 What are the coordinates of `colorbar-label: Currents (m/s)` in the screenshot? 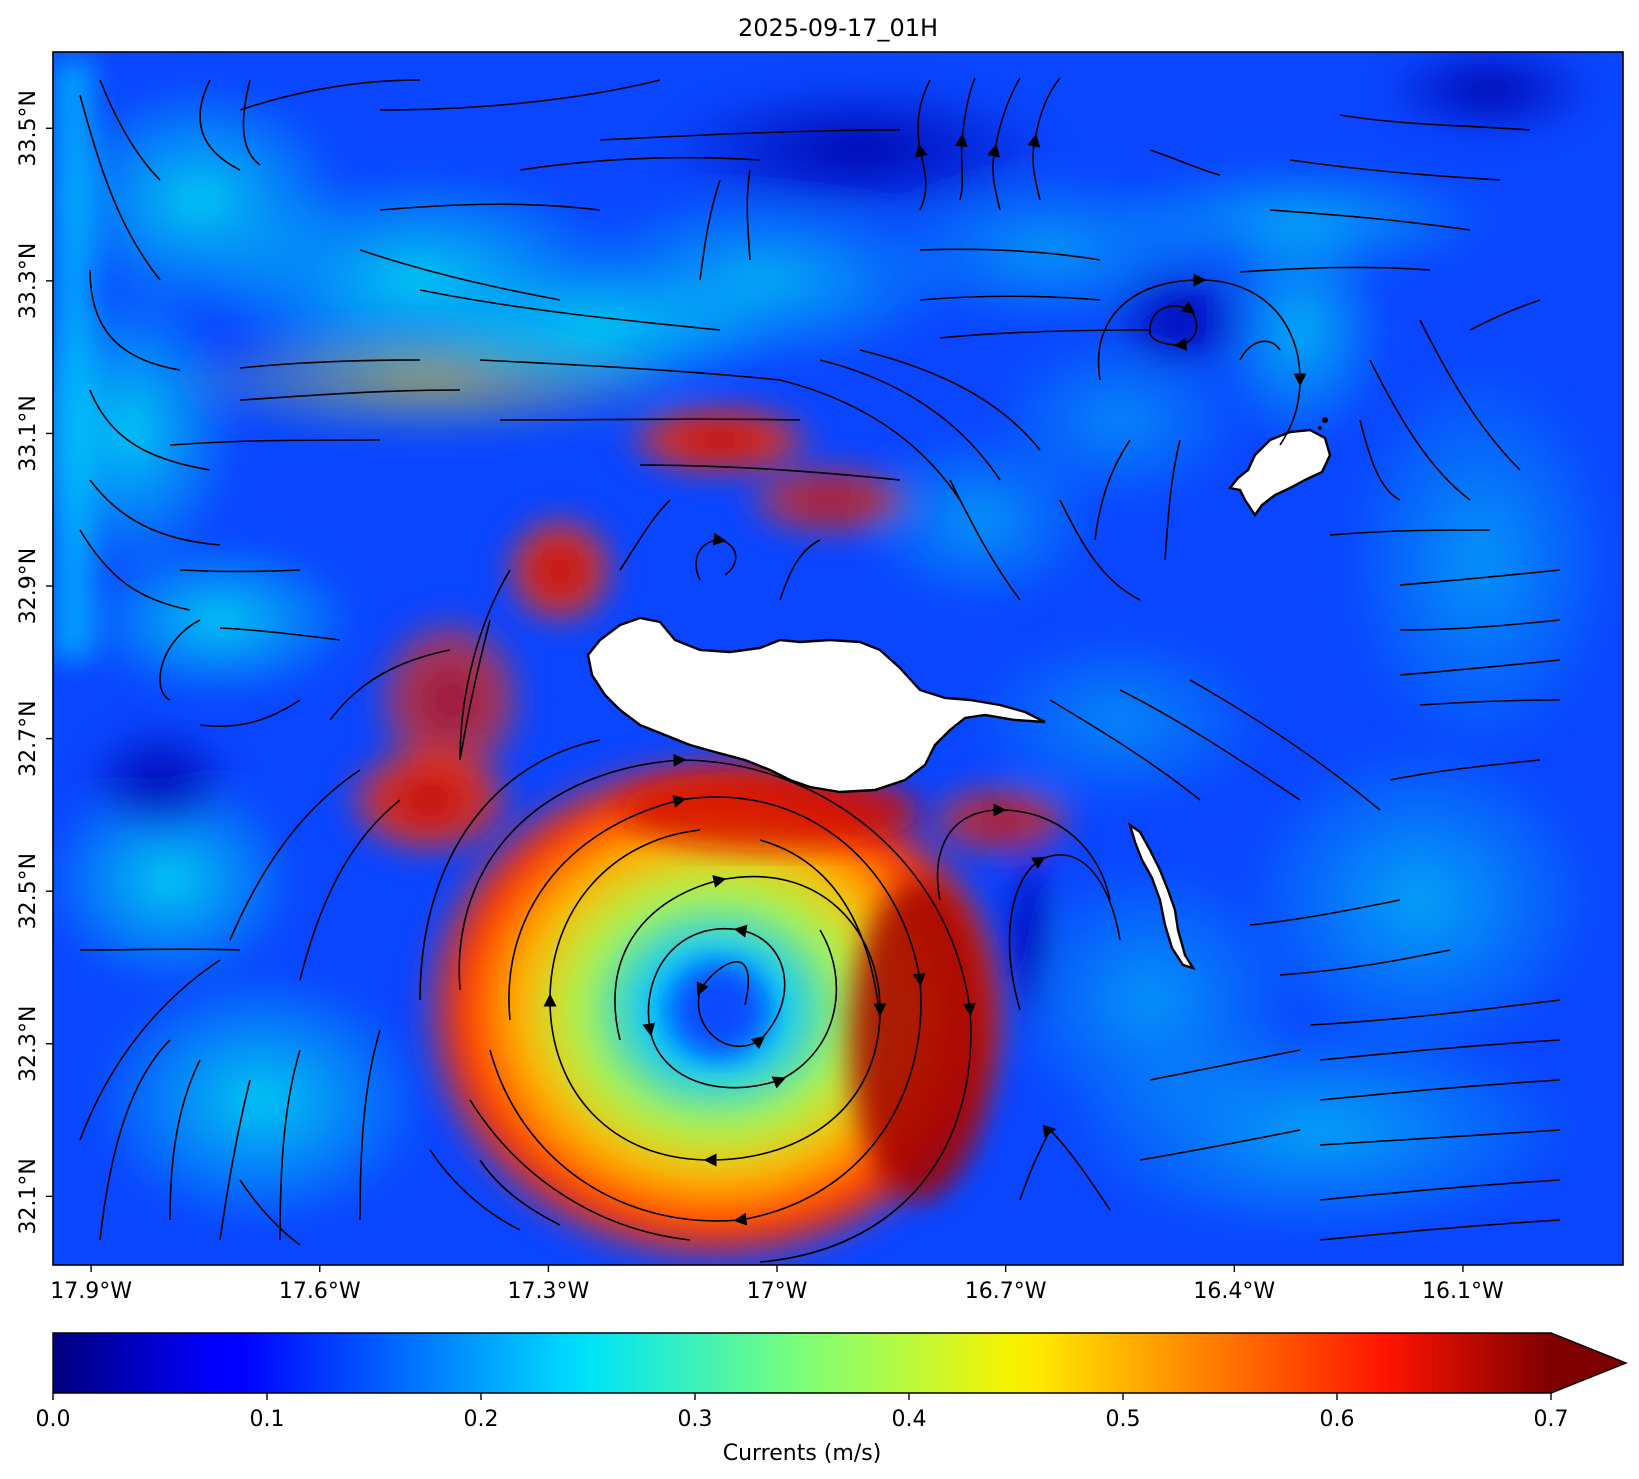 It's located at (802, 1453).